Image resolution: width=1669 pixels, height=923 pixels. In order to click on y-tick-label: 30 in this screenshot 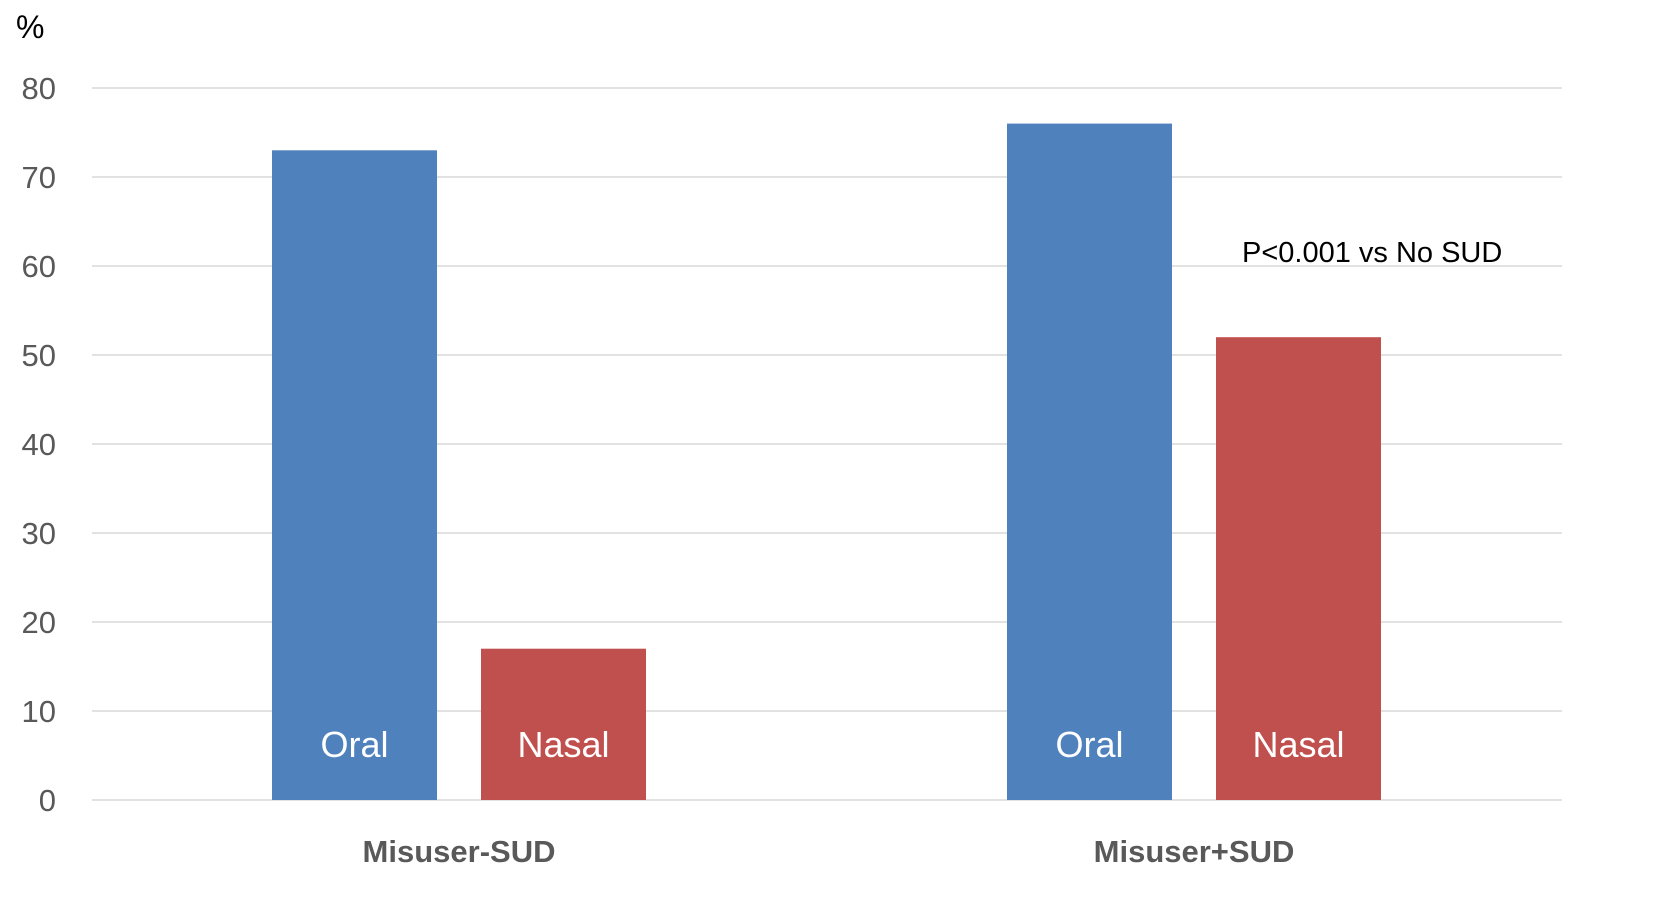, I will do `click(39, 533)`.